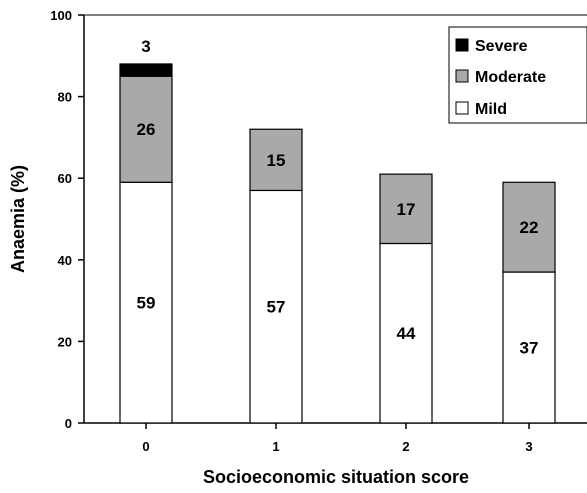 Image resolution: width=587 pixels, height=493 pixels. I want to click on data-label-moderate-2: 17, so click(406, 209).